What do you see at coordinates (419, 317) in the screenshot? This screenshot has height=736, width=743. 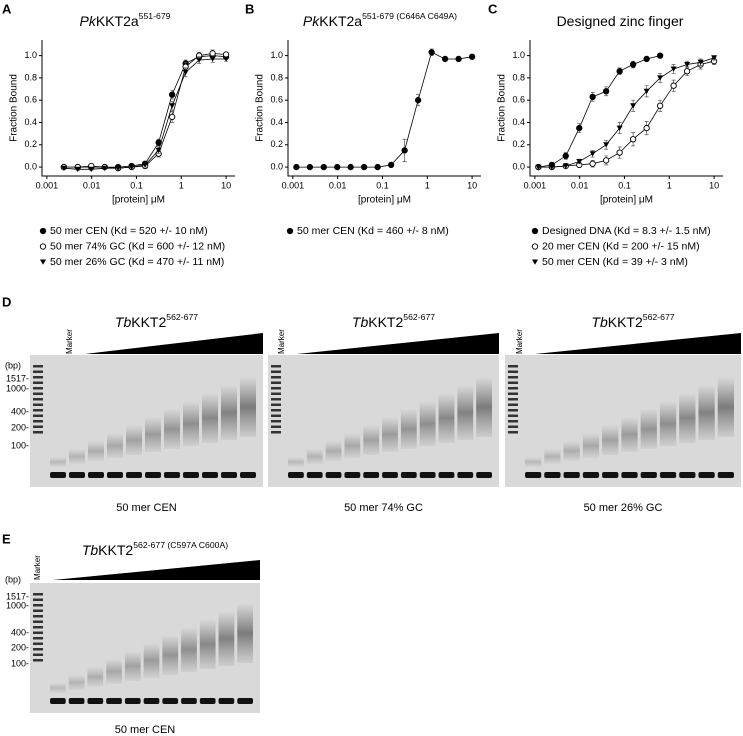 I see `title-sup: 562-677` at bounding box center [419, 317].